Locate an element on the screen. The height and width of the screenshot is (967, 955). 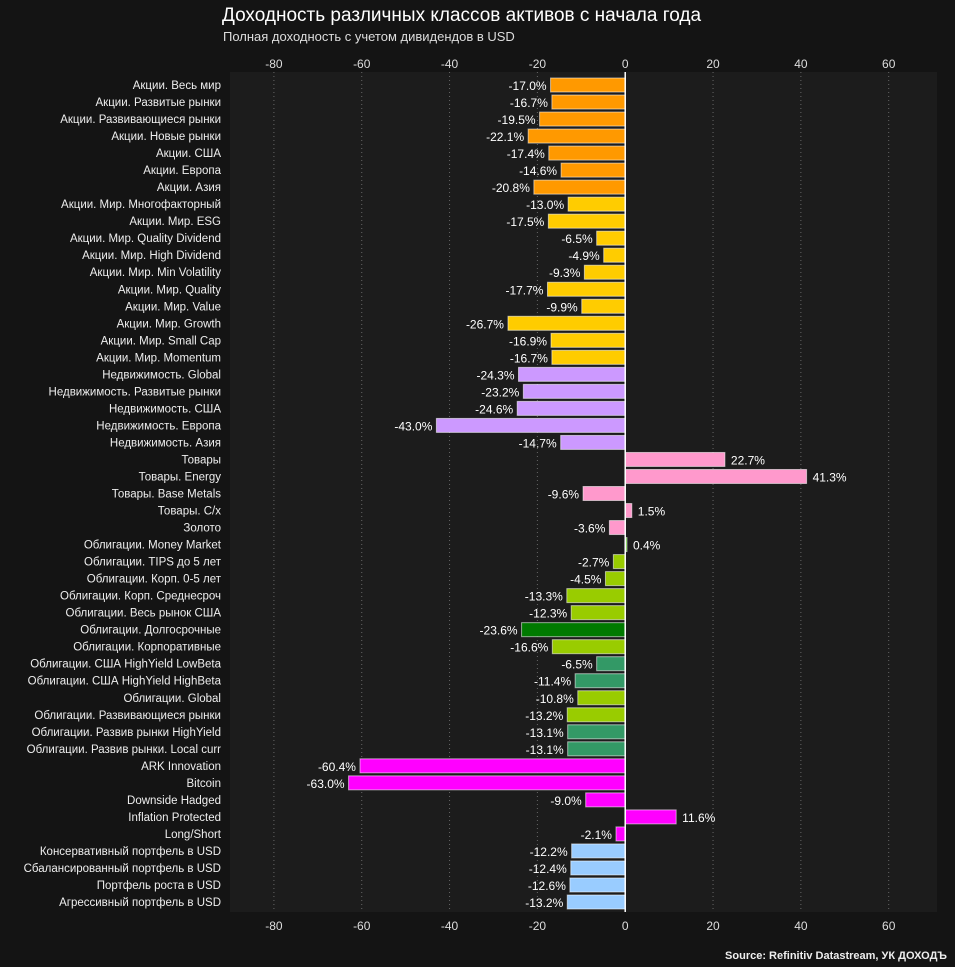
value-label: -60.4% is located at coordinates (337, 767).